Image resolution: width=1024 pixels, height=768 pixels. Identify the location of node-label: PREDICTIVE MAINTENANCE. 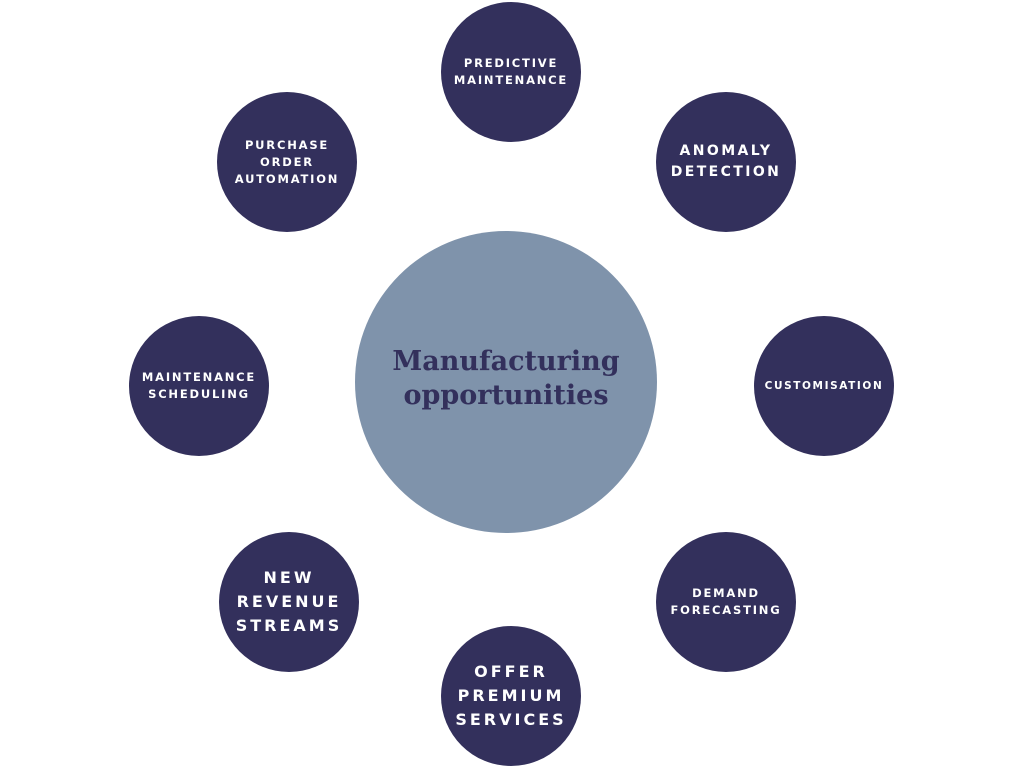
(511, 72).